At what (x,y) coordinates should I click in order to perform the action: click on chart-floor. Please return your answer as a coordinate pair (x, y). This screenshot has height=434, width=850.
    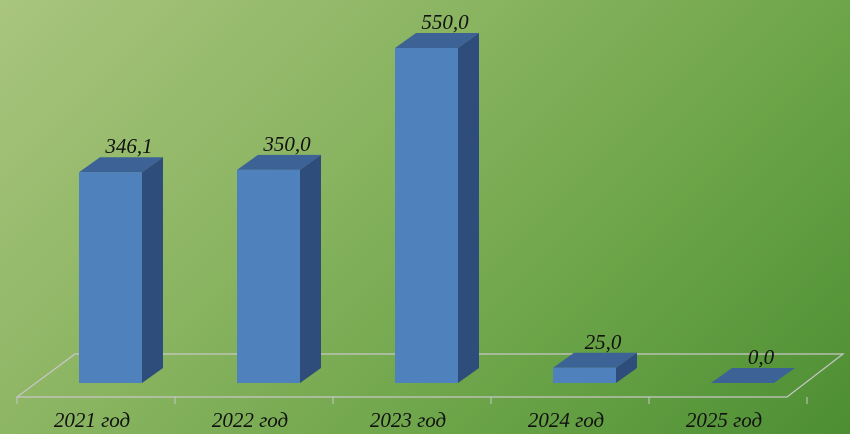
    Looking at the image, I should click on (430, 378).